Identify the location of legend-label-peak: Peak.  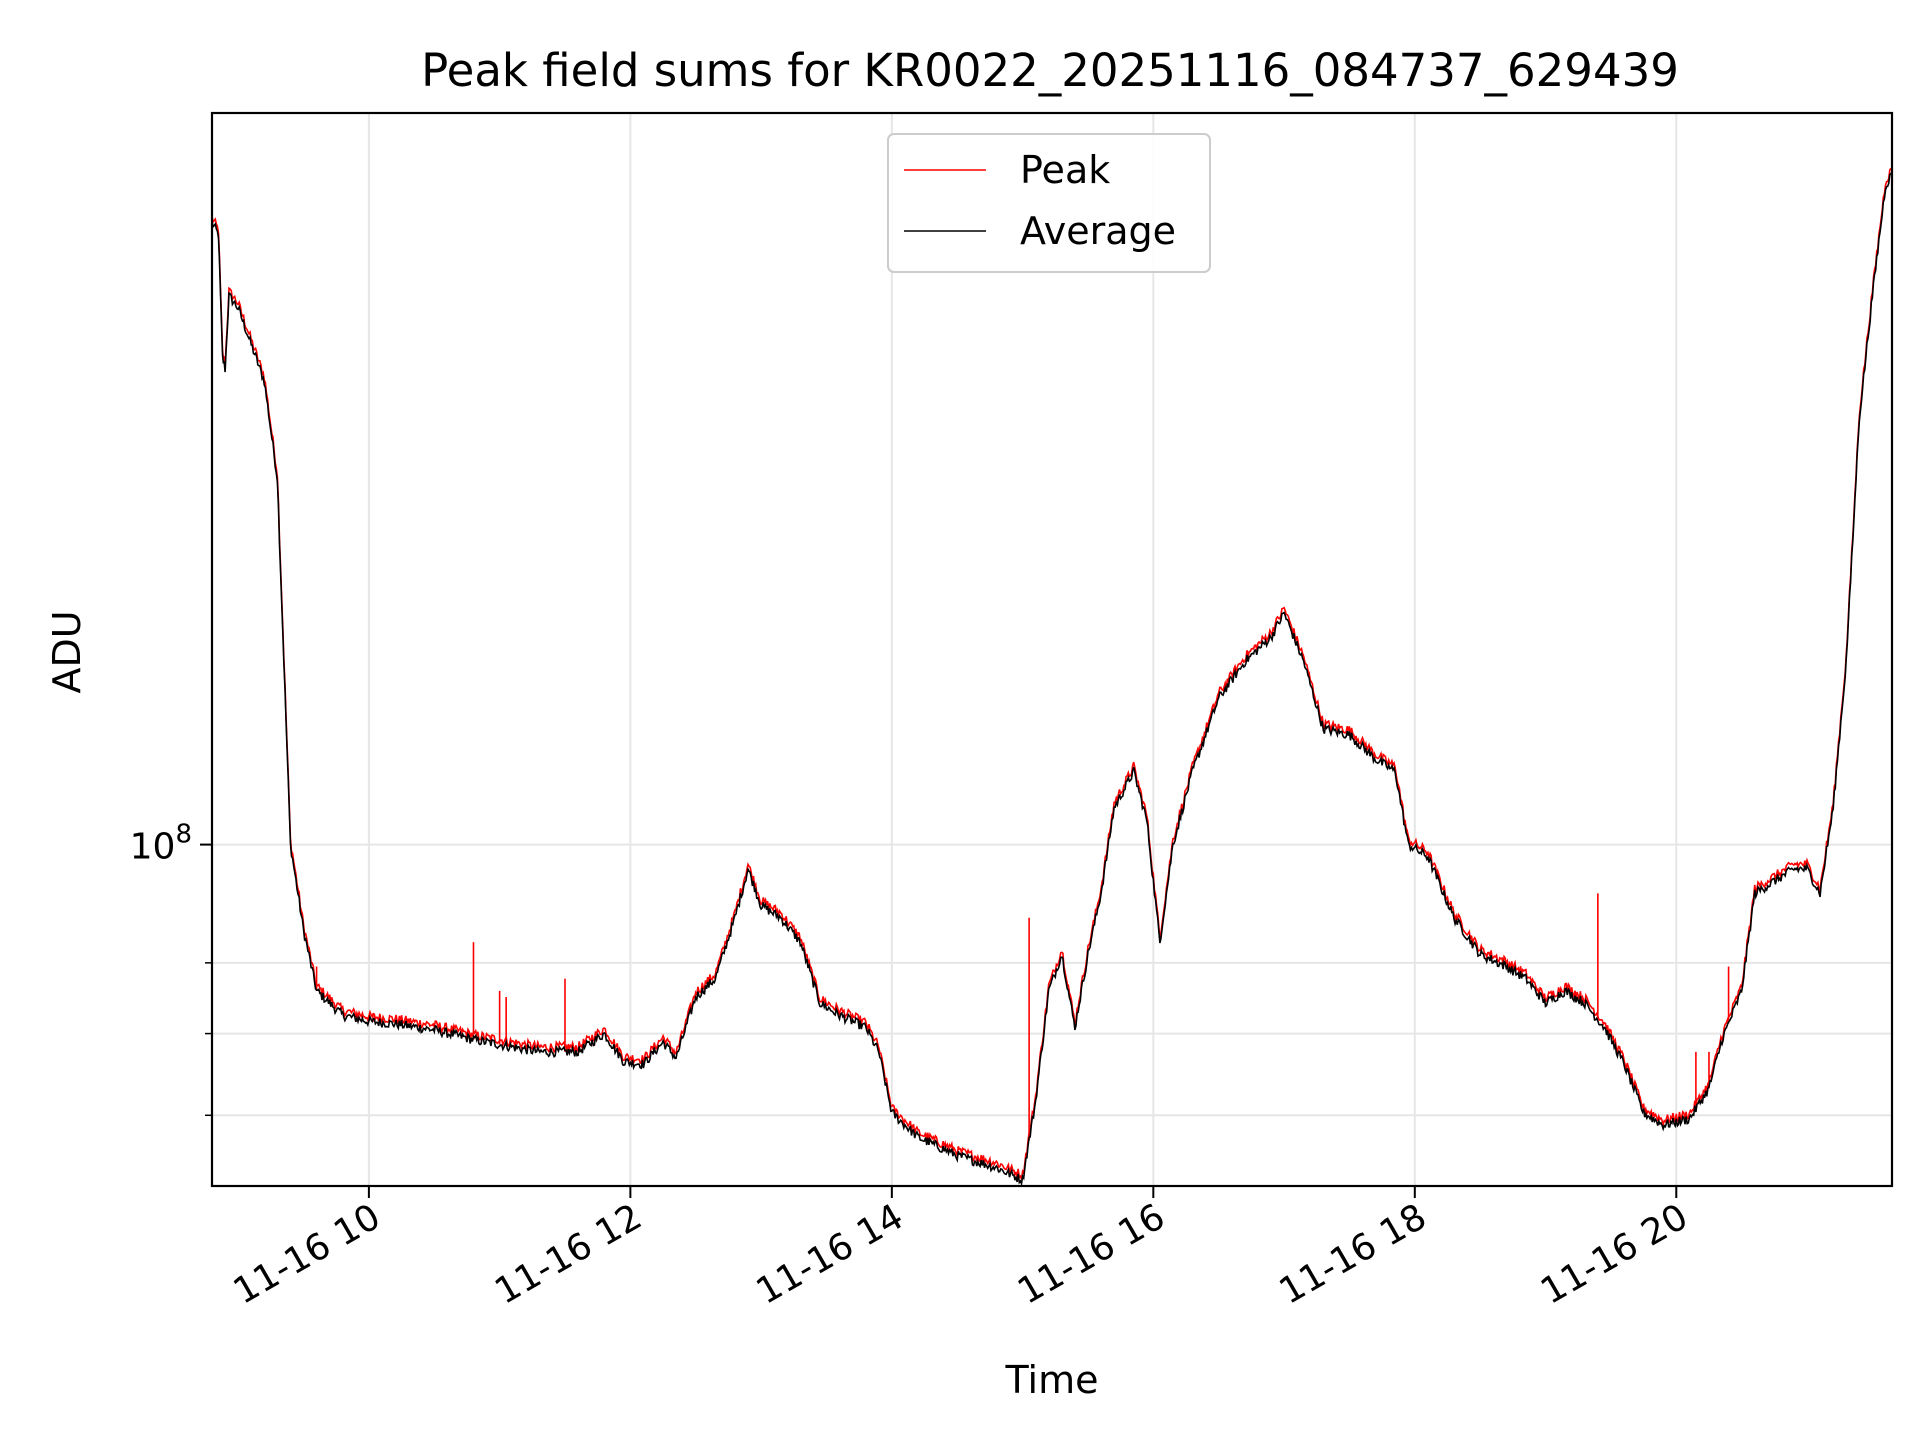
(1065, 170).